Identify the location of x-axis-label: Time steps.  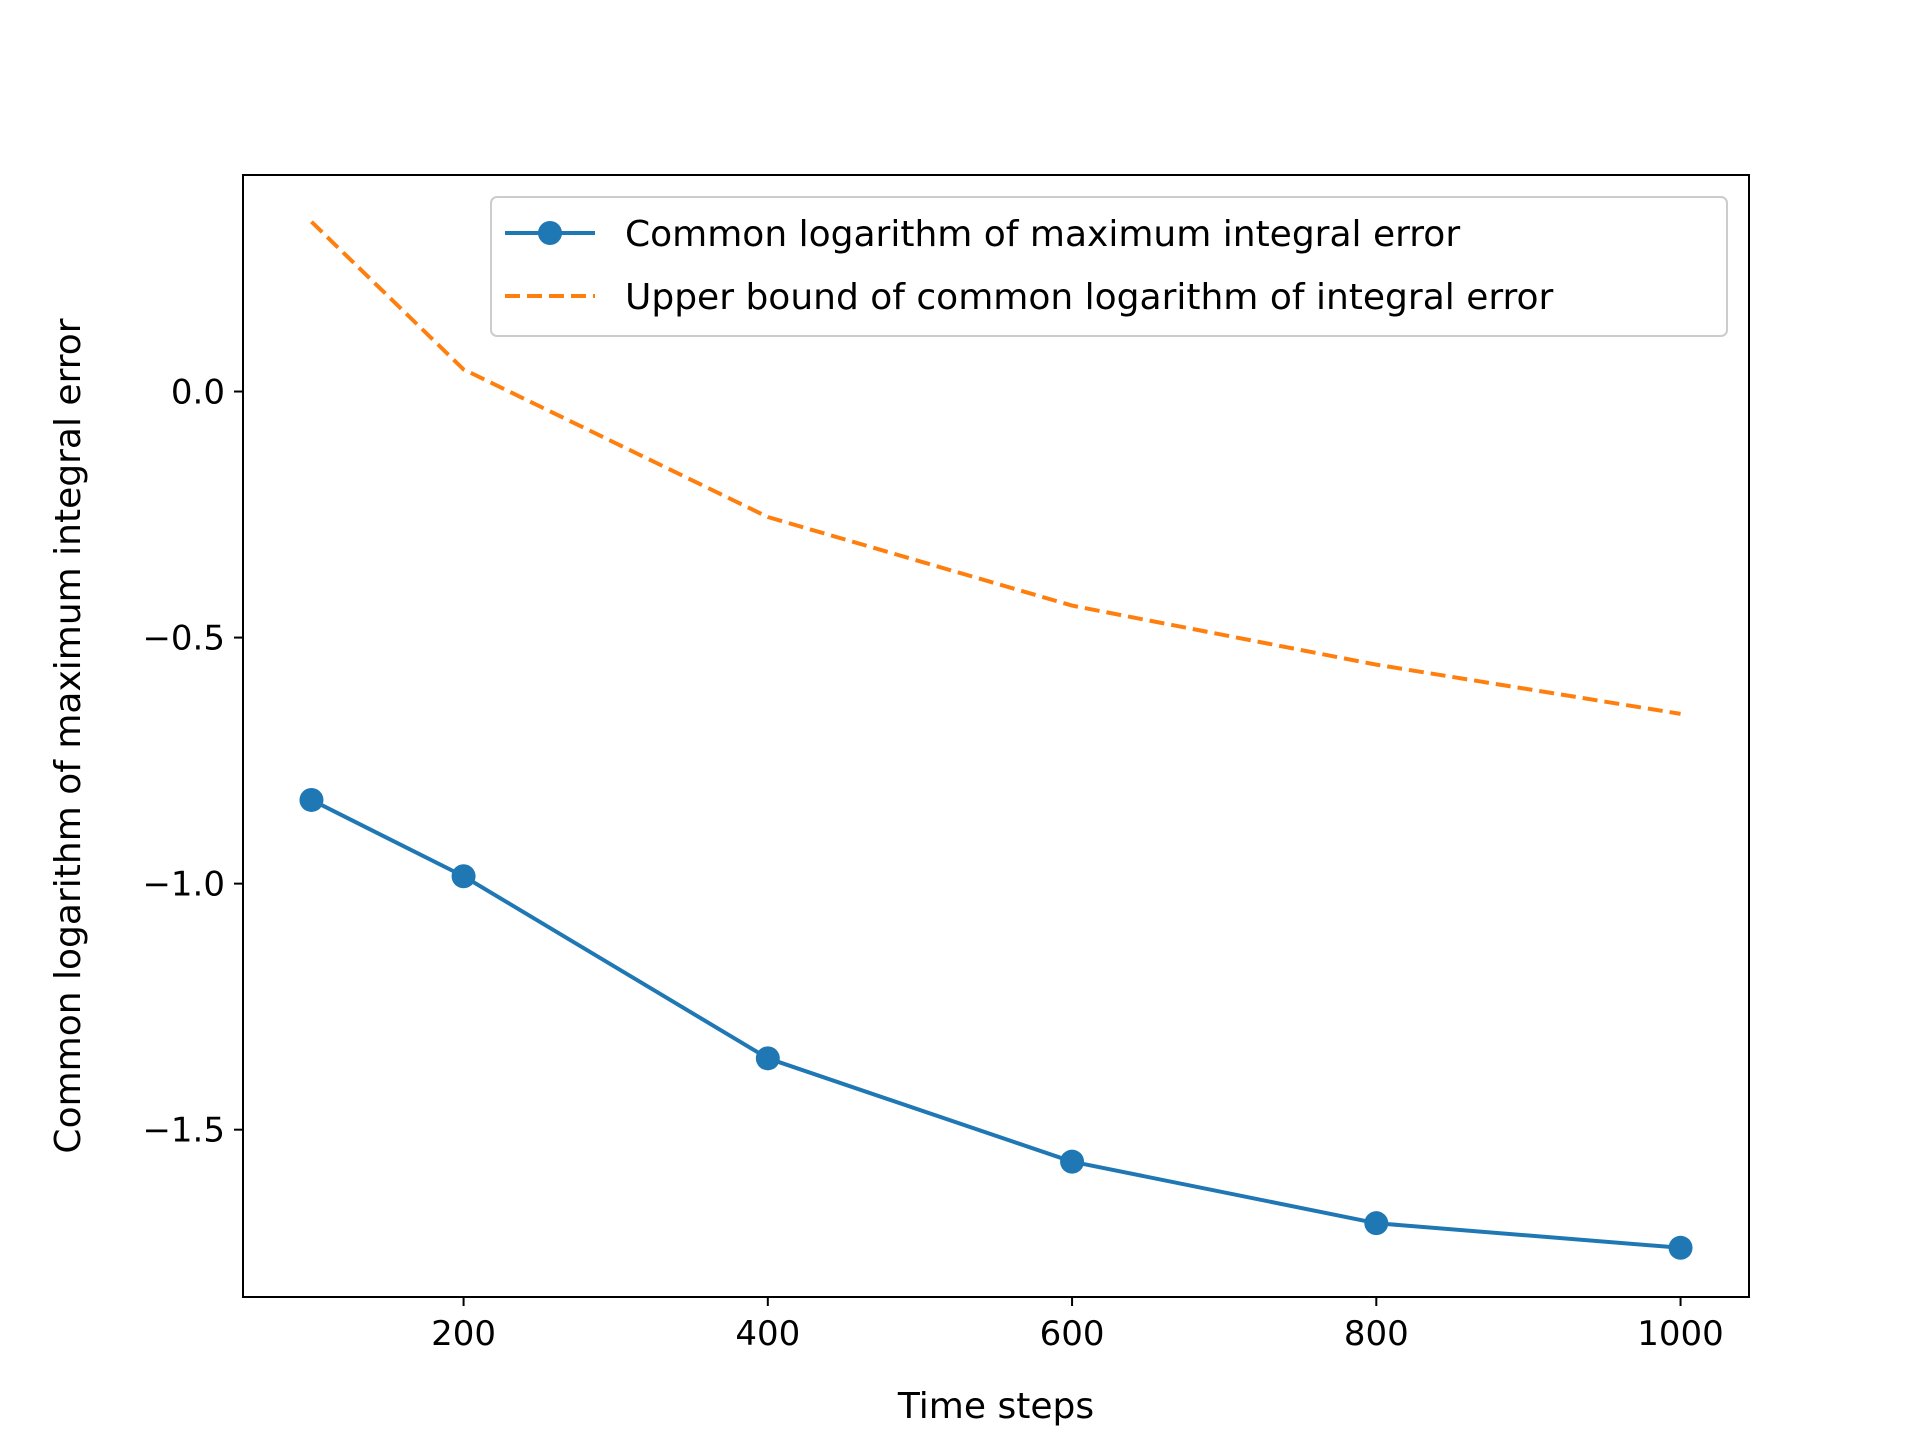
(995, 1406).